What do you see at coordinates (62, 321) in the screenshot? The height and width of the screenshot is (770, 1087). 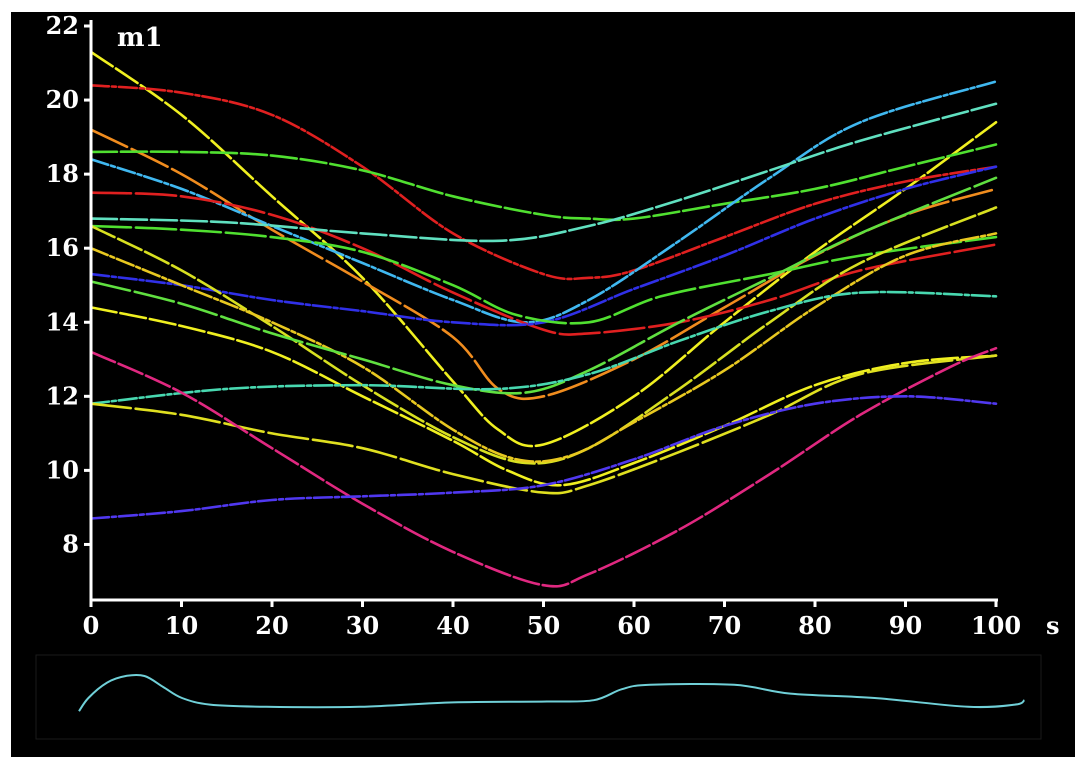 I see `y-tick-label: 14` at bounding box center [62, 321].